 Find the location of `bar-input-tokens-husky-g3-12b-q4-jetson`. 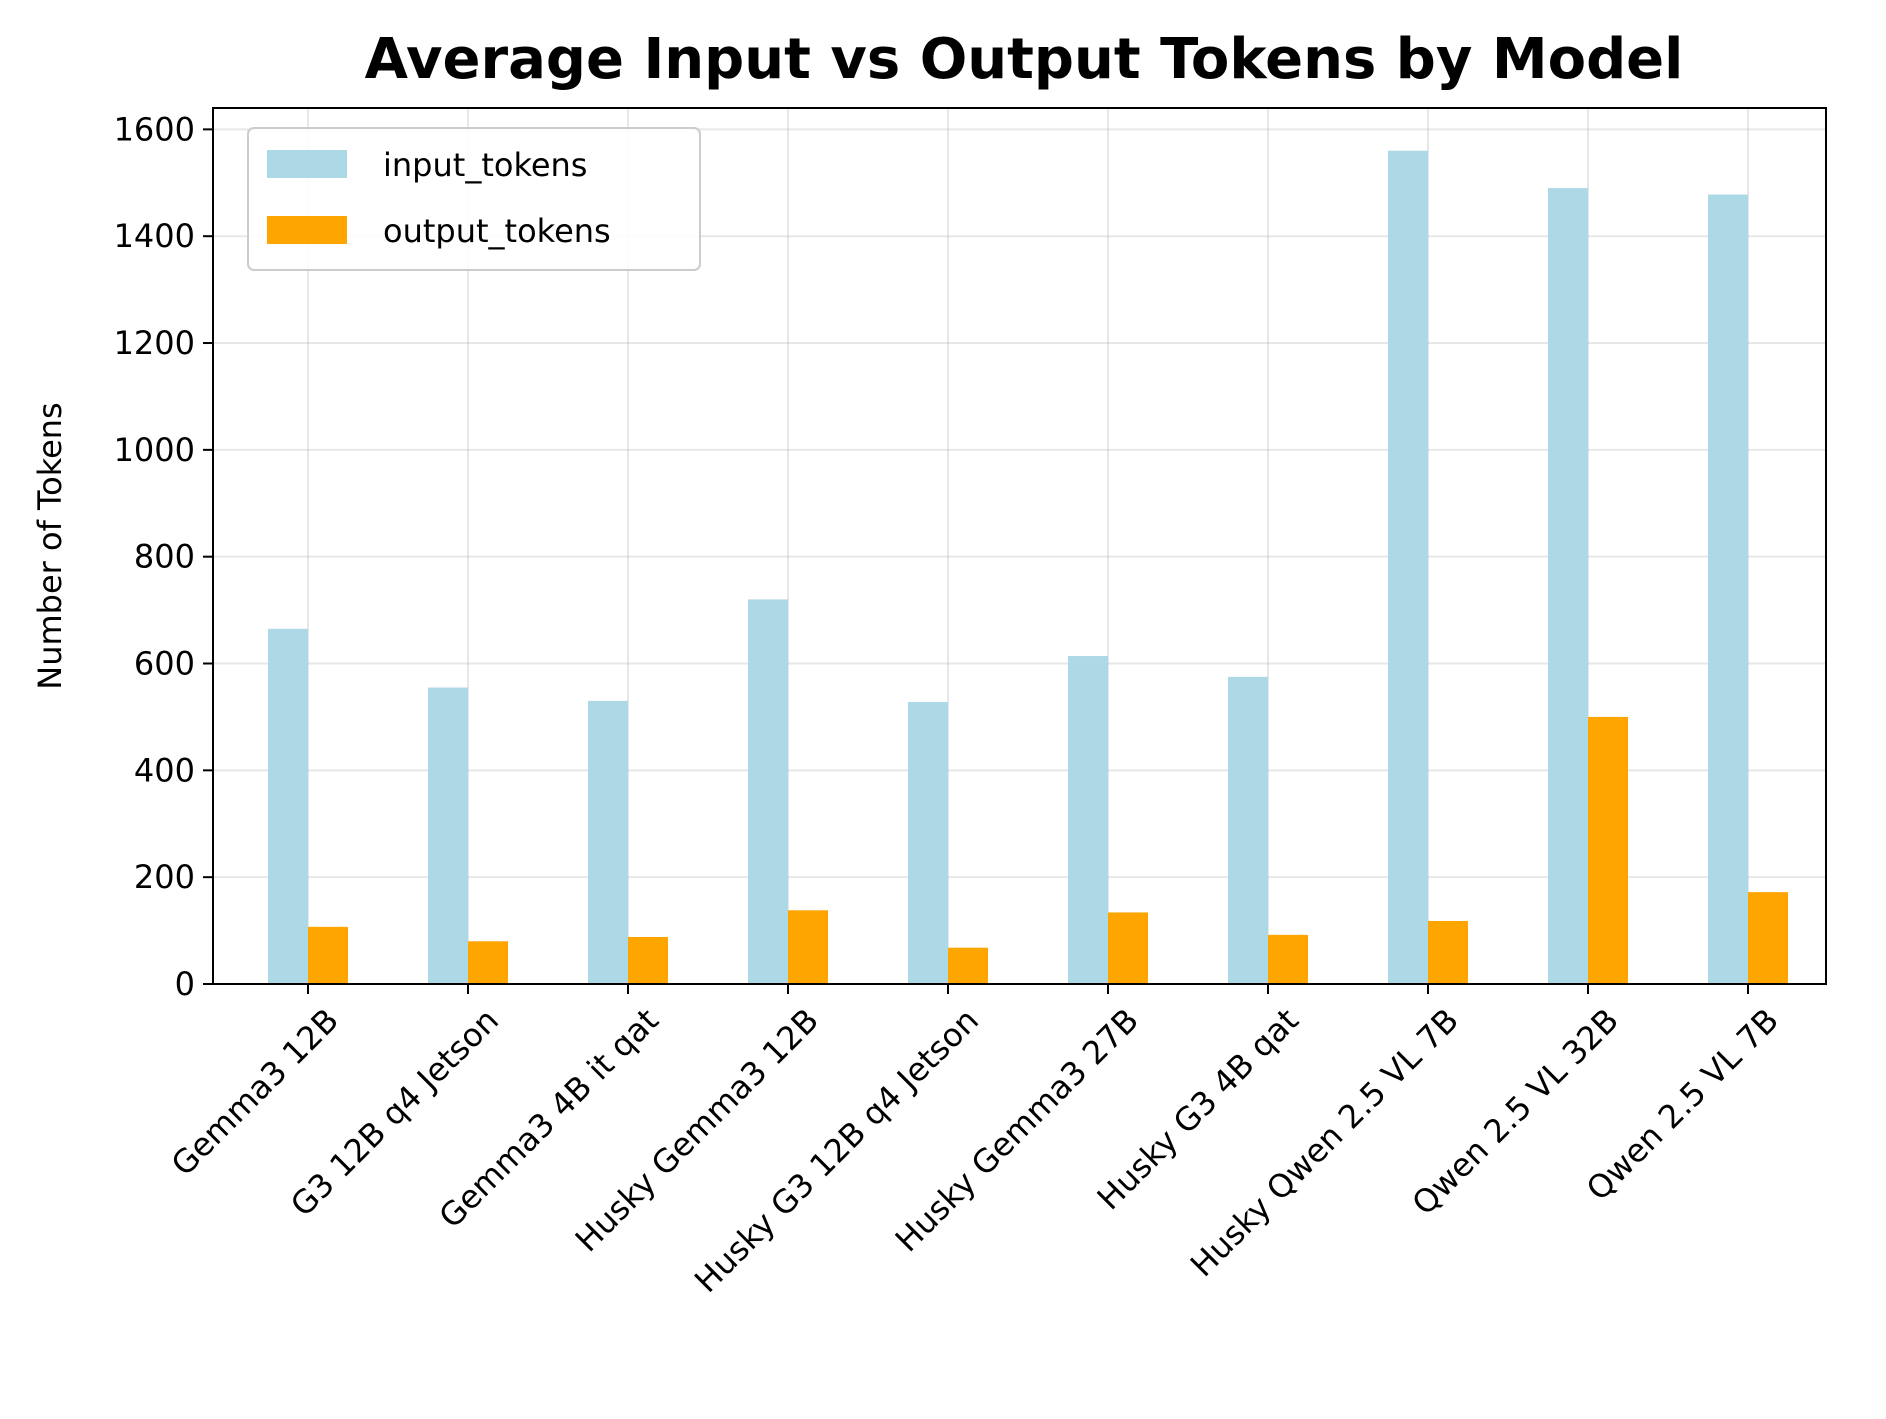

bar-input-tokens-husky-g3-12b-q4-jetson is located at coordinates (928, 842).